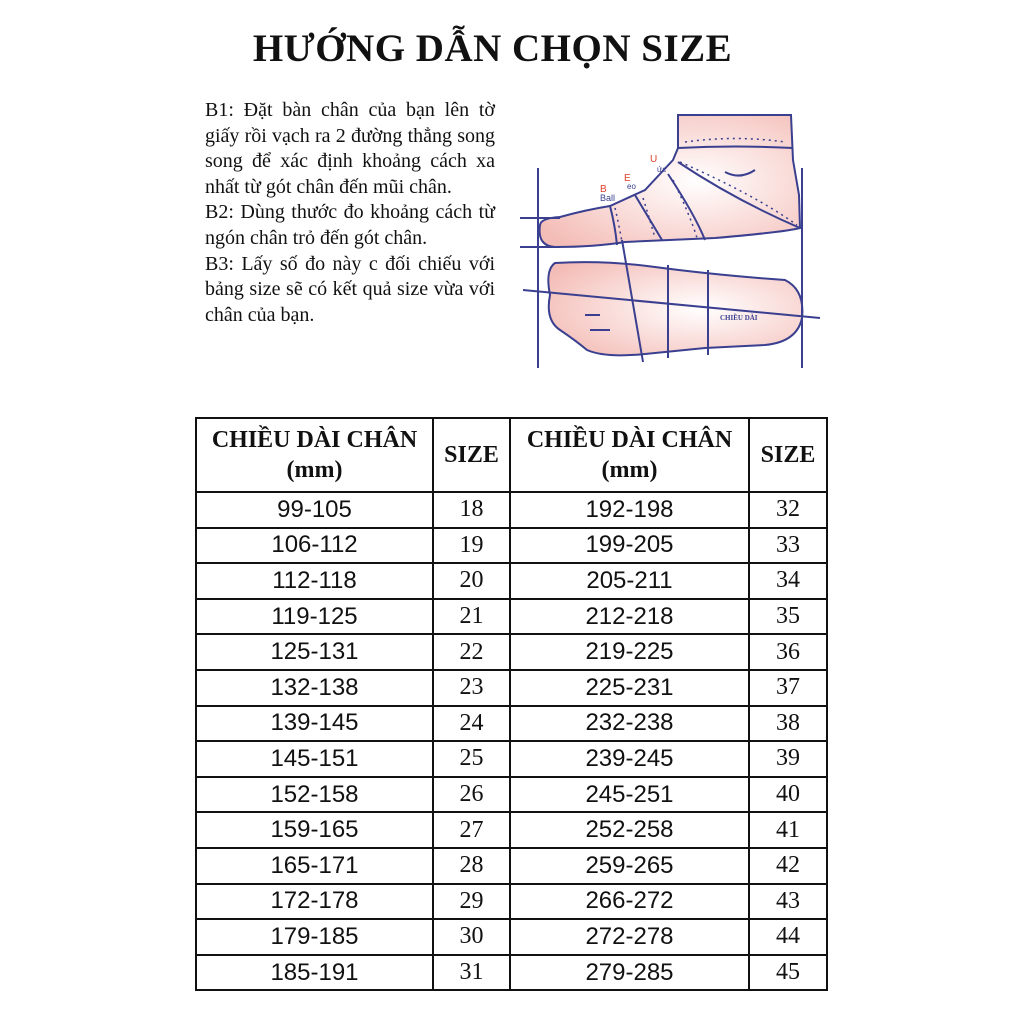 The height and width of the screenshot is (1024, 1024). What do you see at coordinates (471, 455) in the screenshot?
I see `header-size-1: SIZE` at bounding box center [471, 455].